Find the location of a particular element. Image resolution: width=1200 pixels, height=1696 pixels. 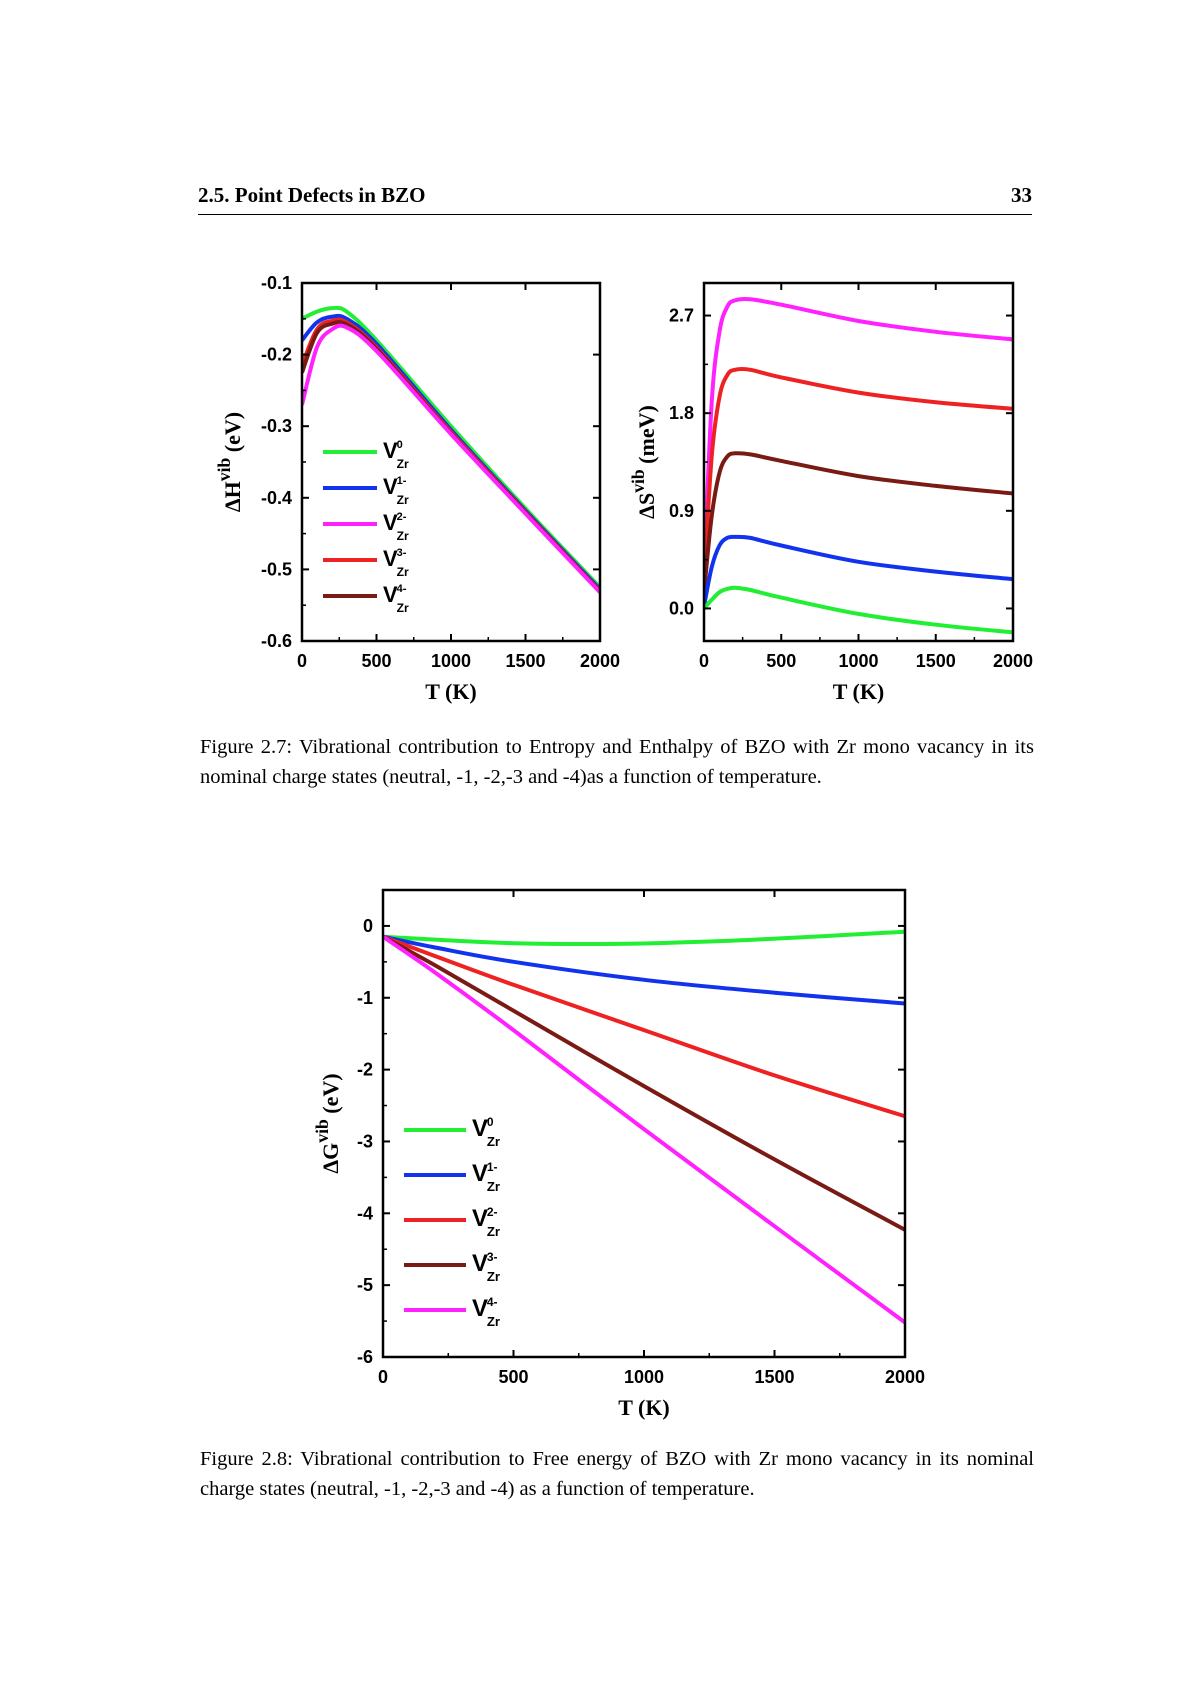

y-axis-symbol: ΔS is located at coordinates (646, 506).